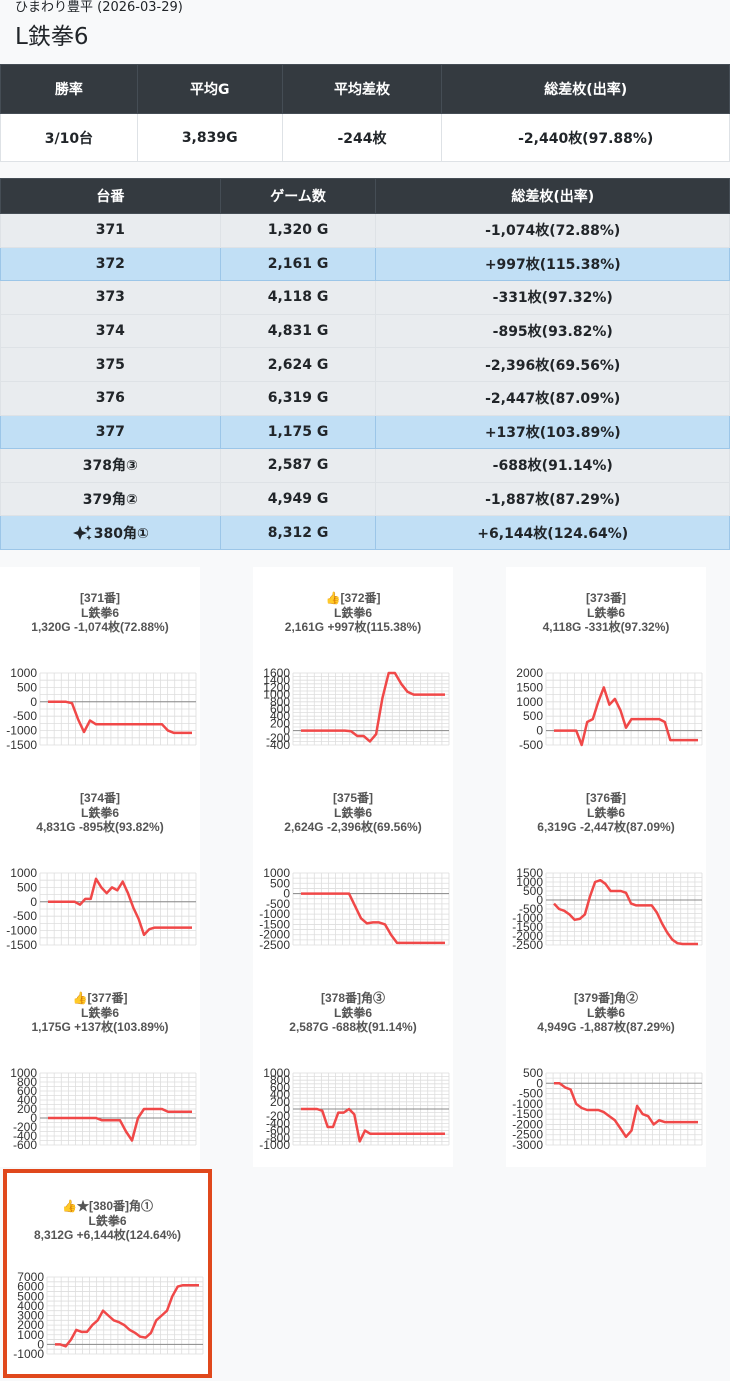  Describe the element at coordinates (365, 432) in the screenshot. I see `table-row: 377 1,175 G +137枚(103.89%)` at that location.